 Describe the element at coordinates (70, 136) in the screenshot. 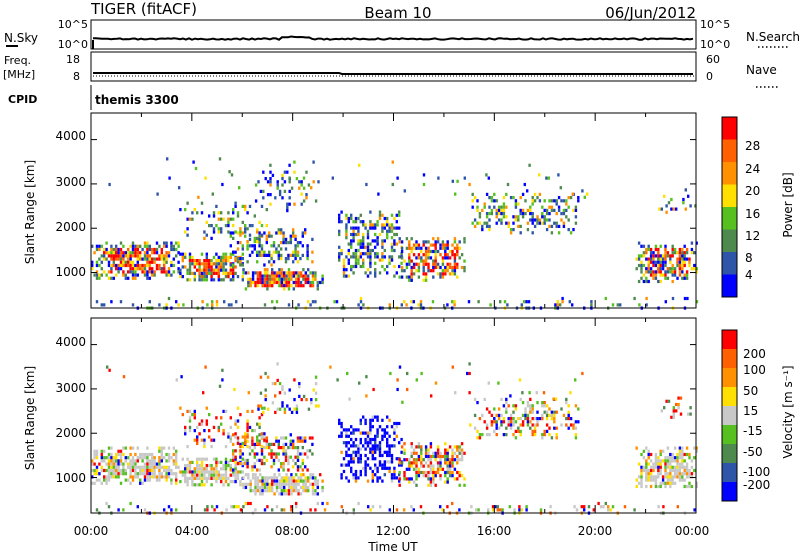

I see `power-ytick-4000: 4000` at that location.